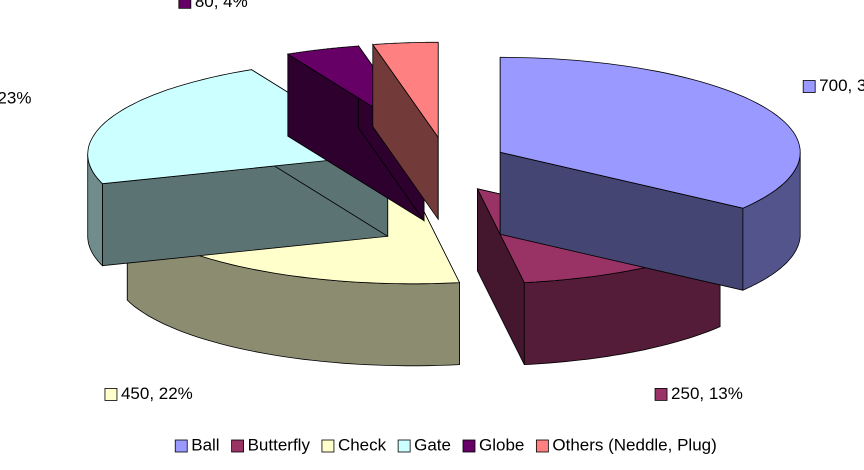  What do you see at coordinates (362, 444) in the screenshot?
I see `legend-label: Check` at bounding box center [362, 444].